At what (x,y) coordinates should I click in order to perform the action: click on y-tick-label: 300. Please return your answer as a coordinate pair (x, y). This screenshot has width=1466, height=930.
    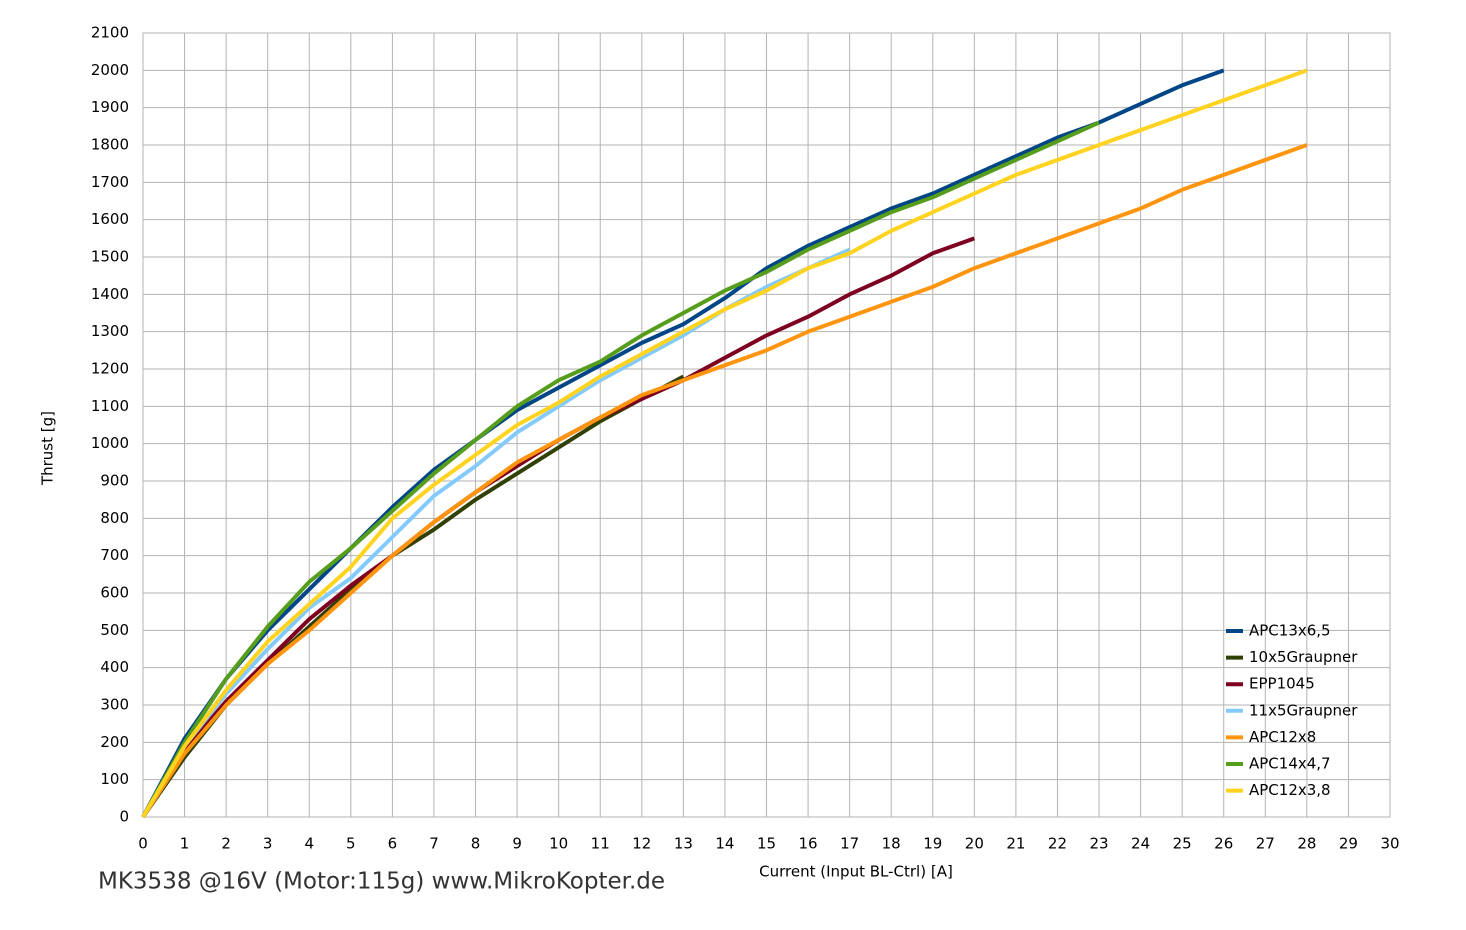
    Looking at the image, I should click on (114, 705).